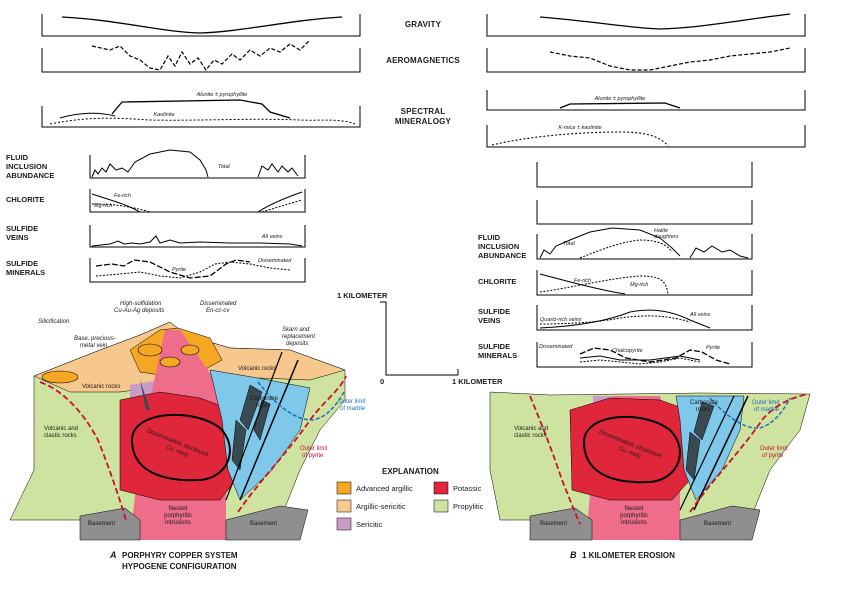  Describe the element at coordinates (767, 410) in the screenshot. I see `b-marble-2: of marble` at that location.